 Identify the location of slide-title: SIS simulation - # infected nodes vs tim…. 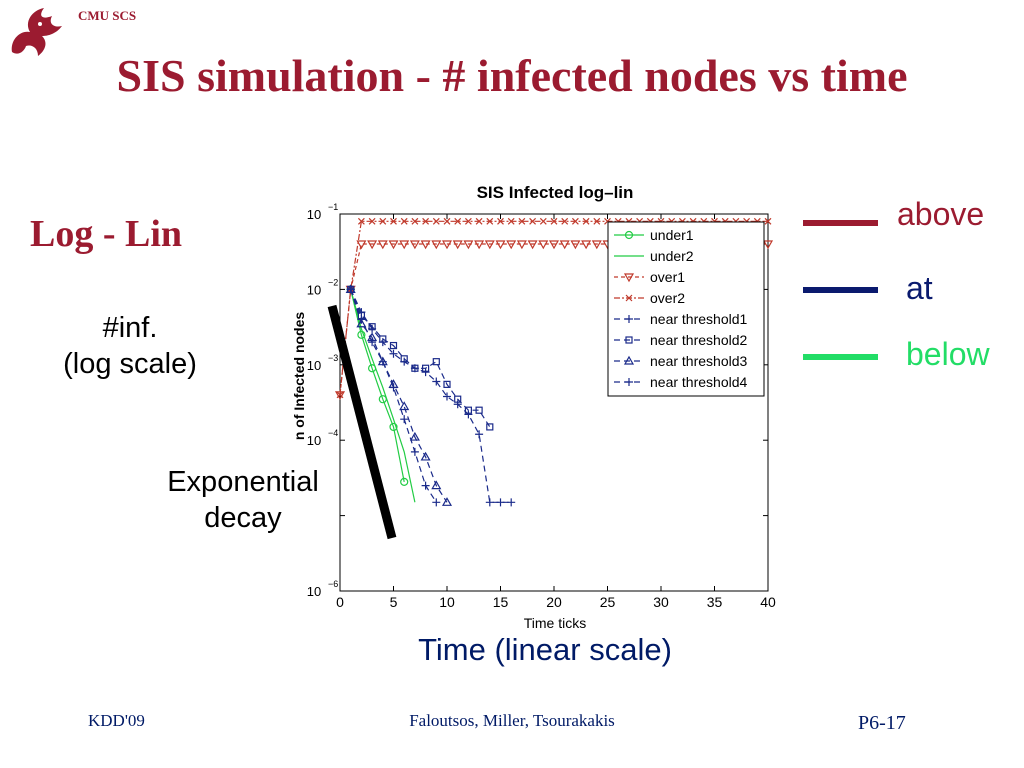
(512, 75).